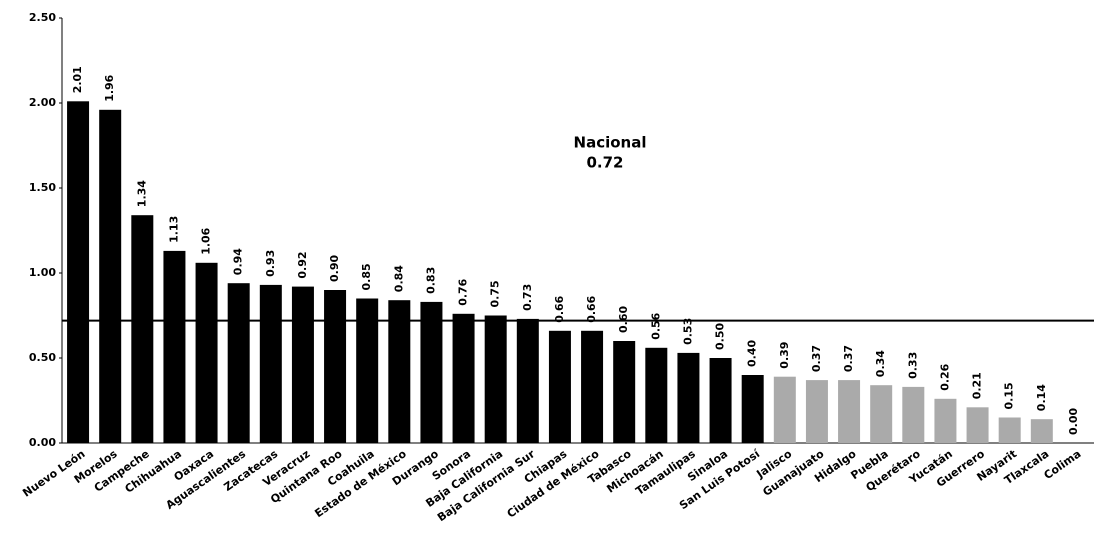 The width and height of the screenshot is (1096, 556). Describe the element at coordinates (109, 87) in the screenshot. I see `data-label: 1.96` at that location.